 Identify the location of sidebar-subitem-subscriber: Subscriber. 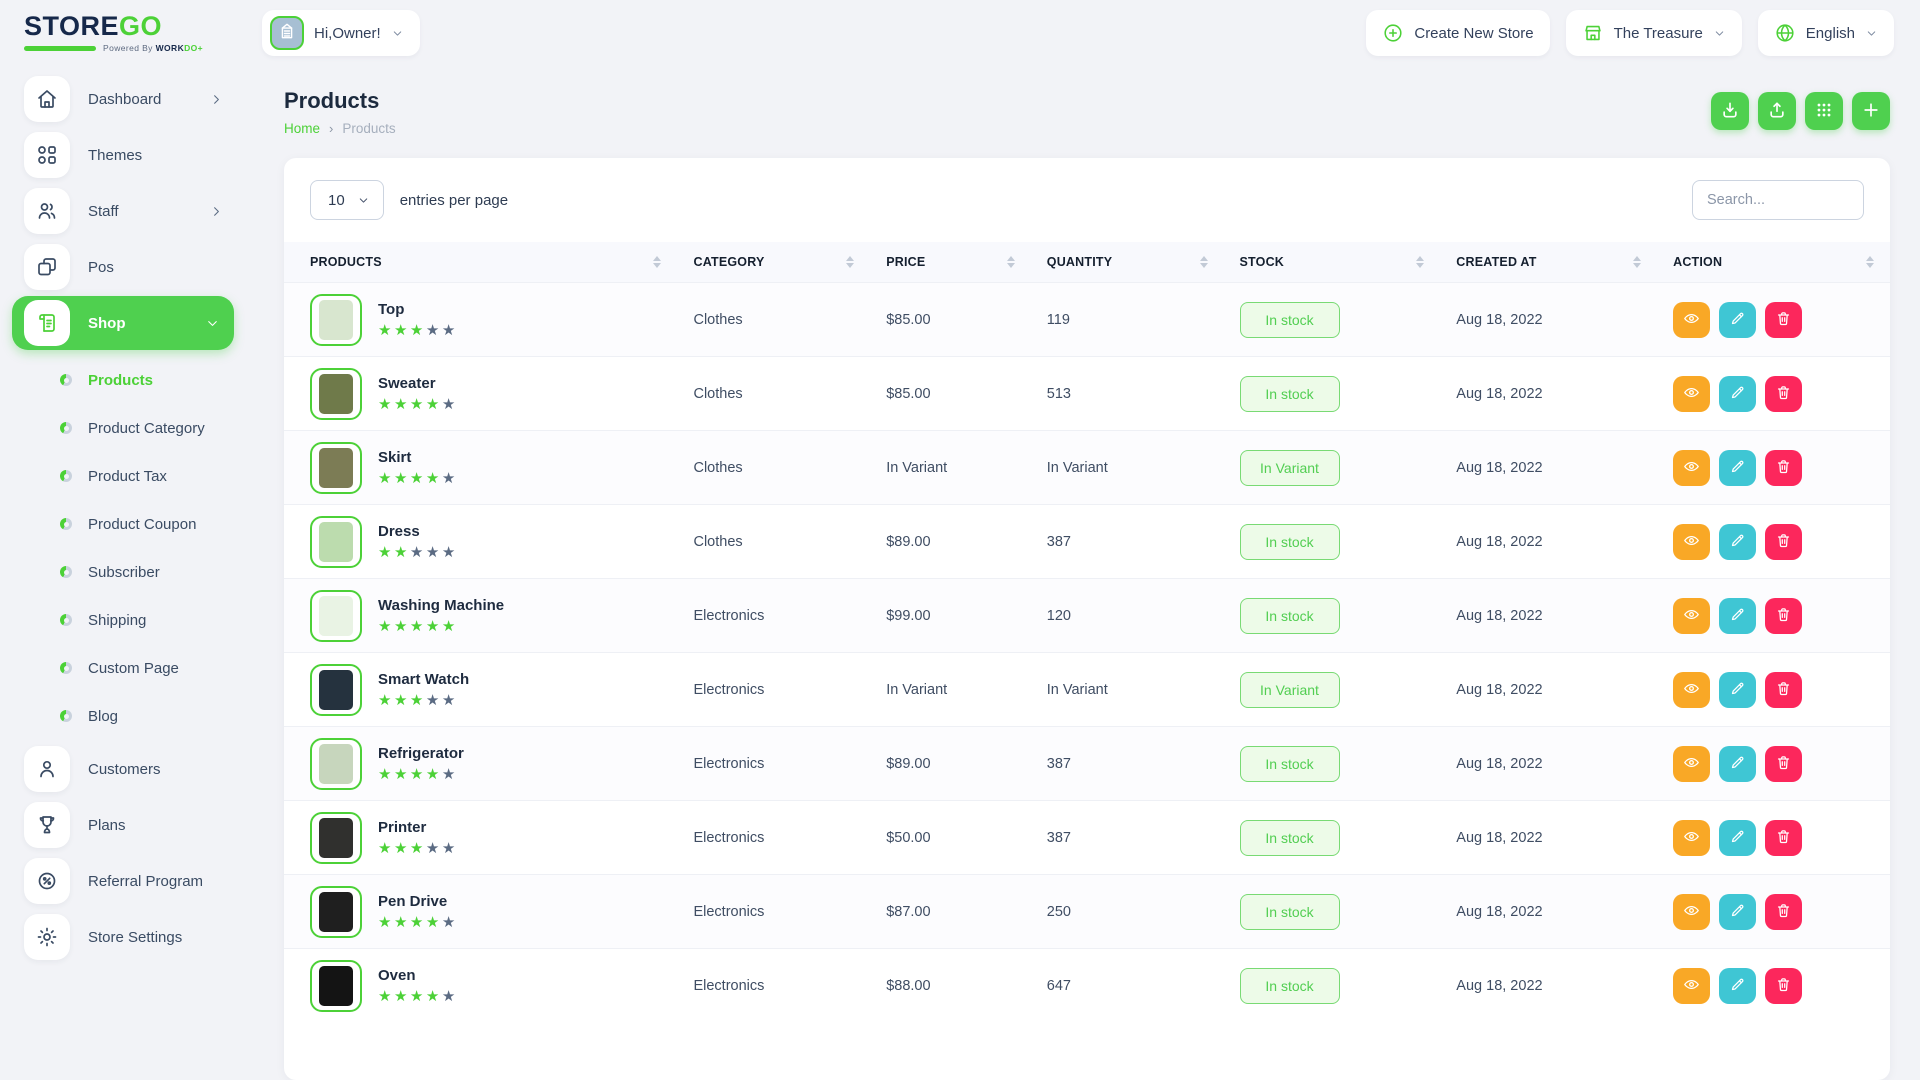
(137, 572).